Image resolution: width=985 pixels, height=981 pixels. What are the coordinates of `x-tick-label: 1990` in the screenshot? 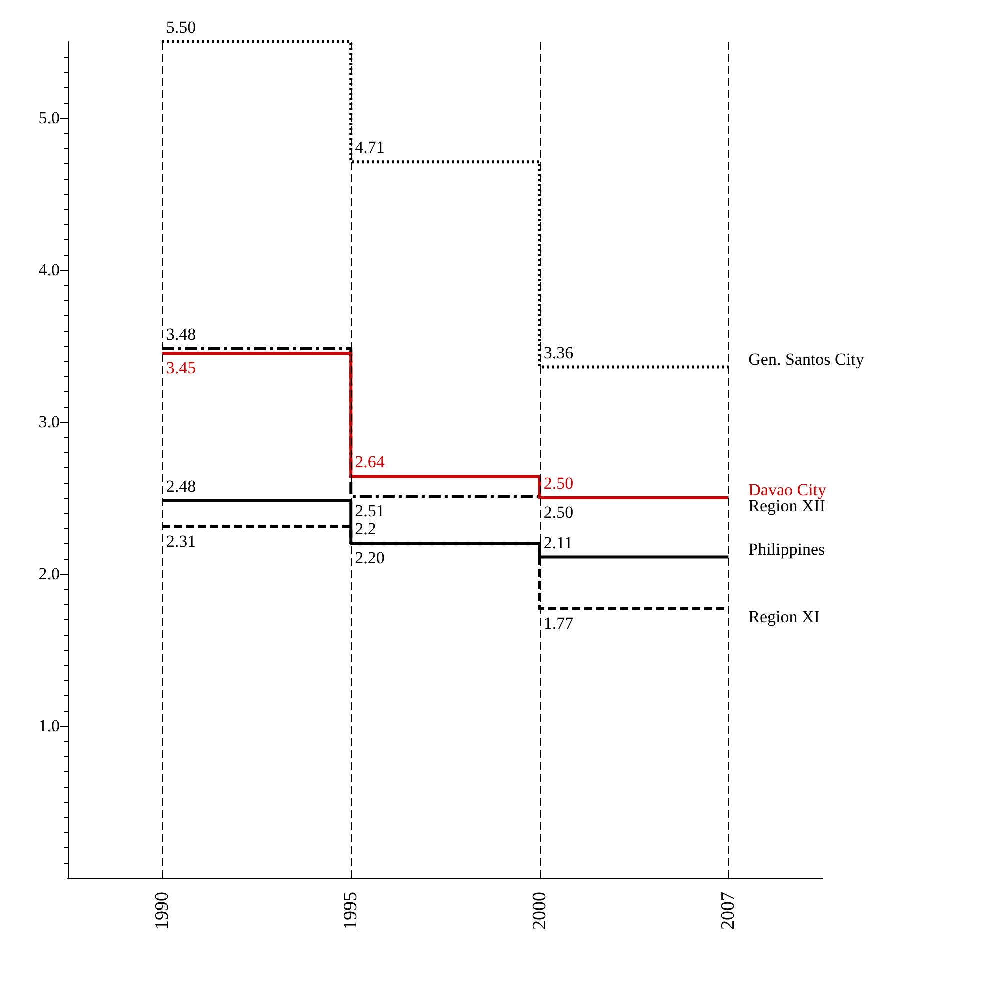 It's located at (162, 911).